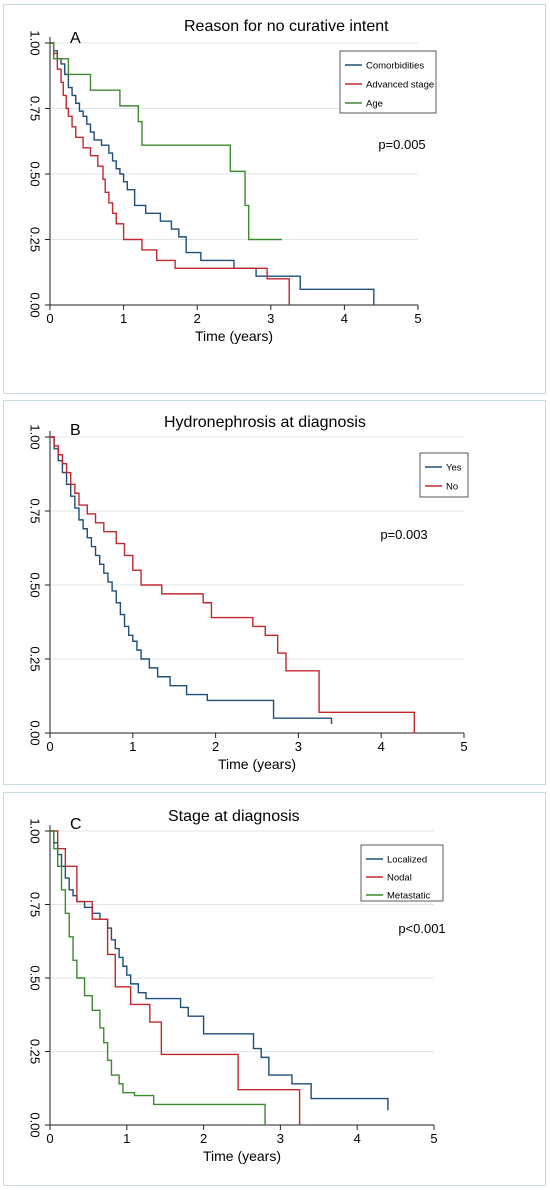  What do you see at coordinates (409, 896) in the screenshot?
I see `legend-label: Metastatic` at bounding box center [409, 896].